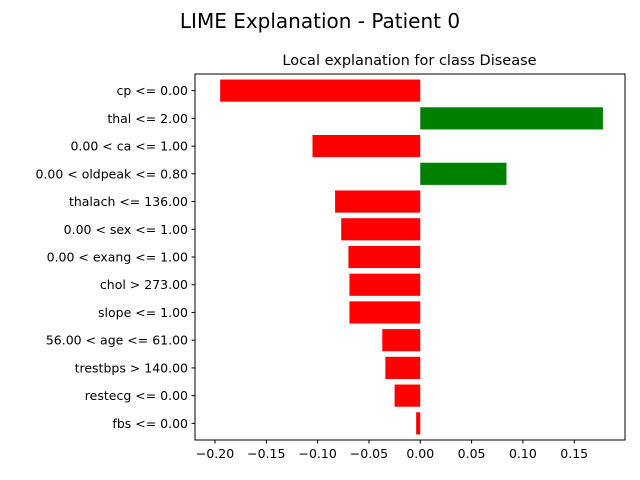 The height and width of the screenshot is (480, 640). I want to click on x-tick-label: 0.00, so click(420, 453).